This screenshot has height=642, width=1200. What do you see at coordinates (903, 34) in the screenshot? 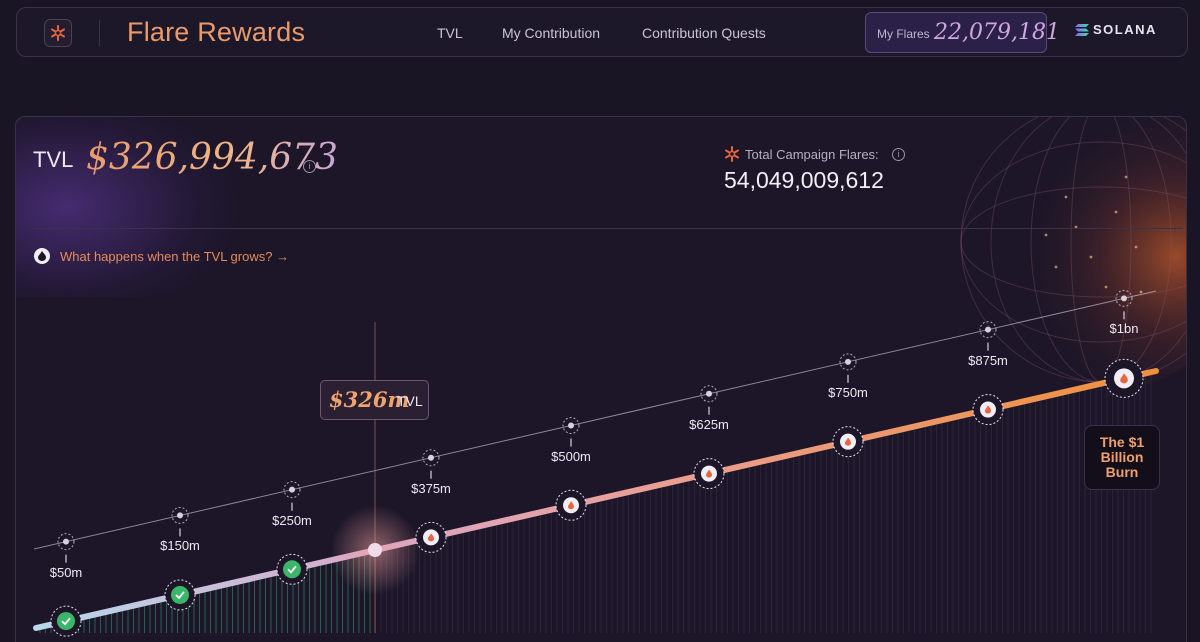
I see `my-flares-label: My Flares` at bounding box center [903, 34].